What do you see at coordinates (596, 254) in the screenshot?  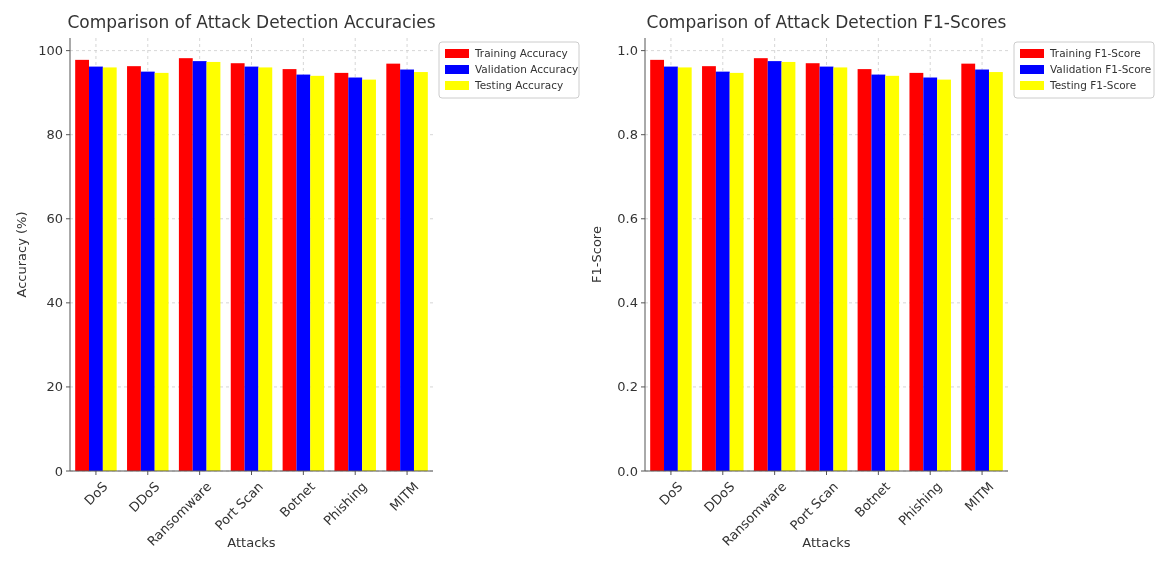 I see `y-axis-title: F1-Score` at bounding box center [596, 254].